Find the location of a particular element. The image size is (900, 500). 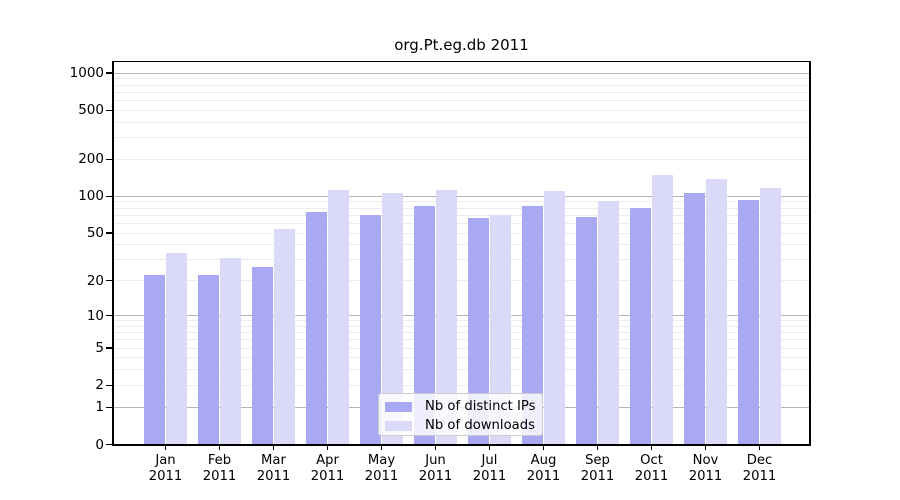

y-tick-label: 0 is located at coordinates (99, 444).